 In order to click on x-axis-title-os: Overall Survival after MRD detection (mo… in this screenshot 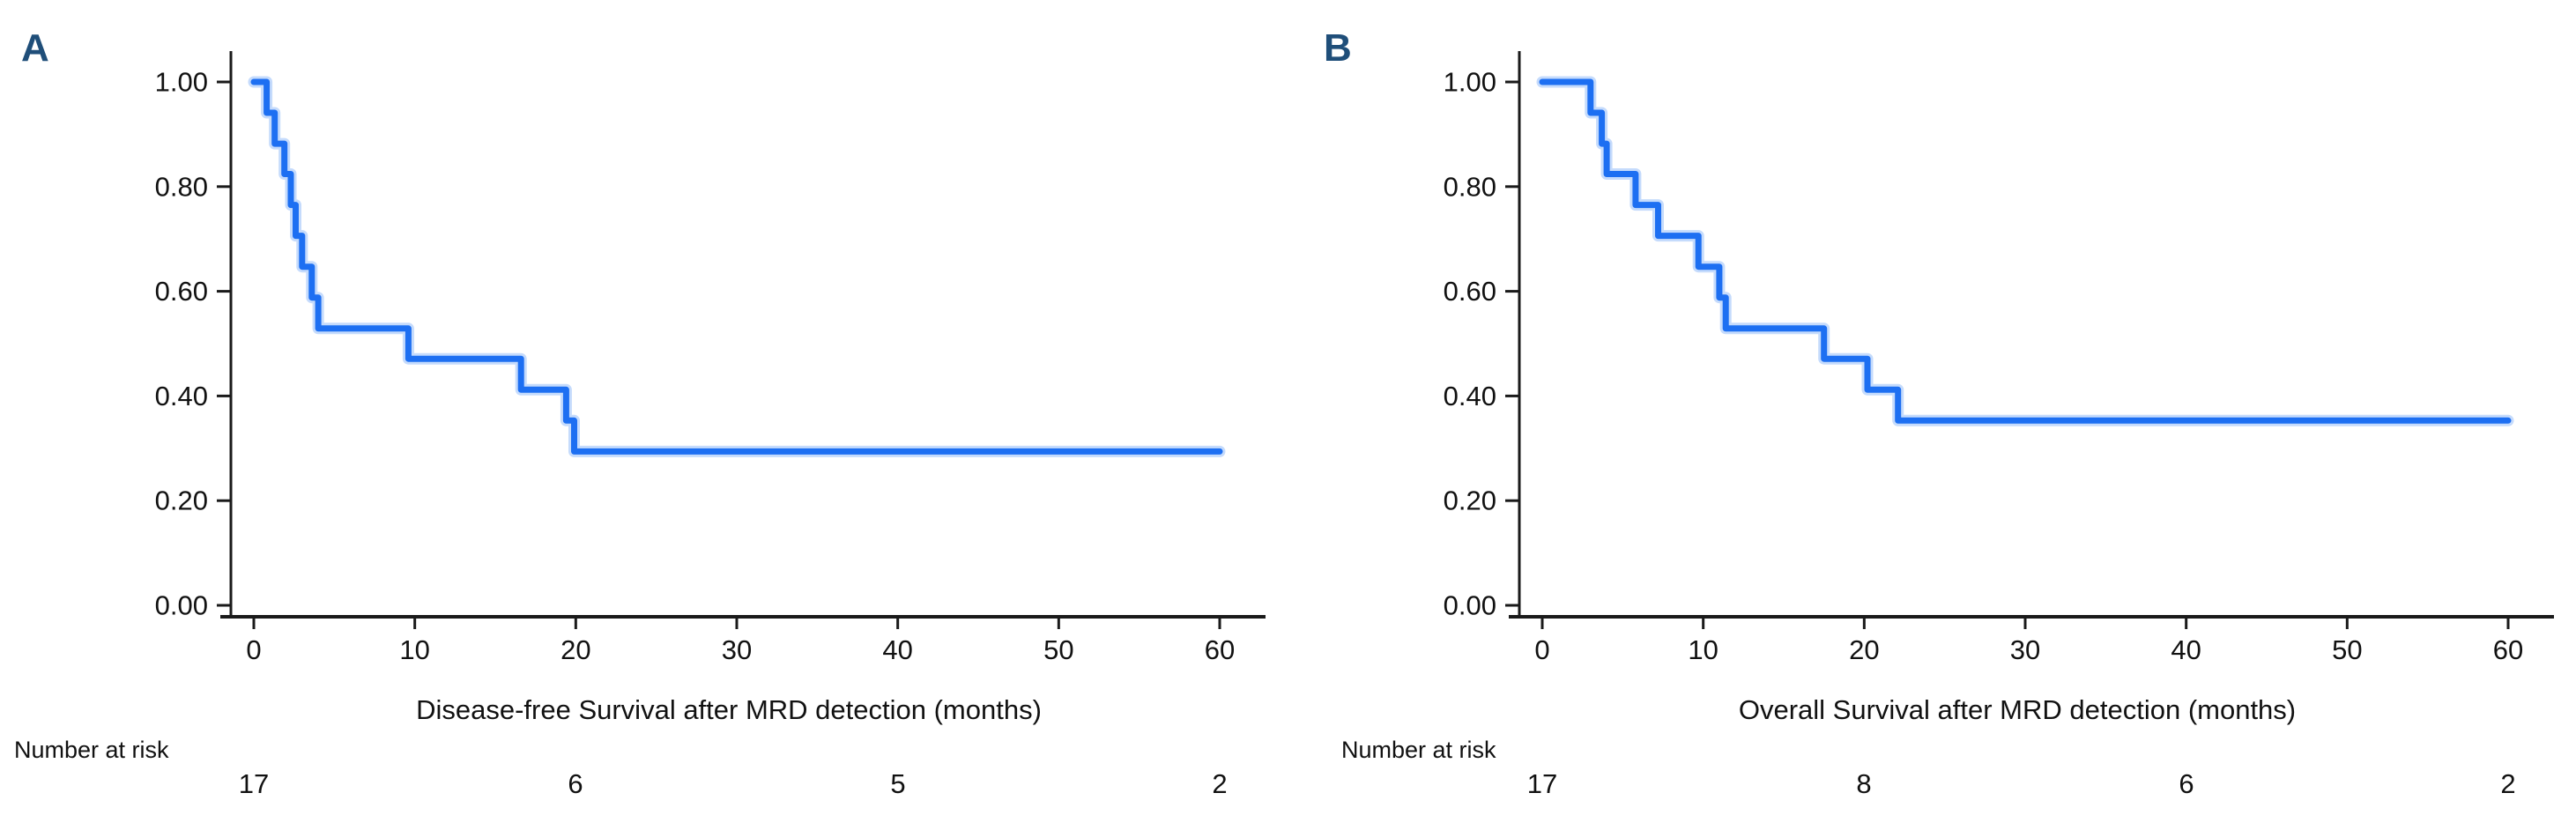, I will do `click(2017, 709)`.